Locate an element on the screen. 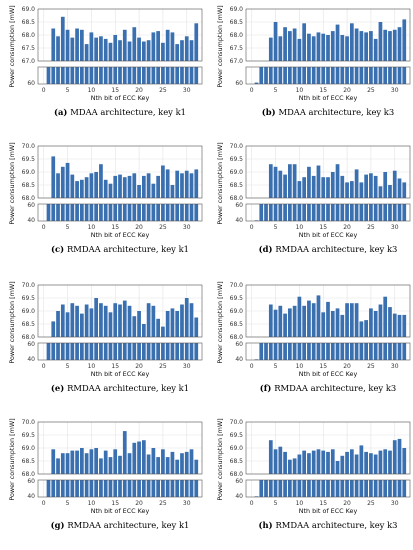 The image size is (413, 550). y-tick-label: 40 is located at coordinates (31, 496).